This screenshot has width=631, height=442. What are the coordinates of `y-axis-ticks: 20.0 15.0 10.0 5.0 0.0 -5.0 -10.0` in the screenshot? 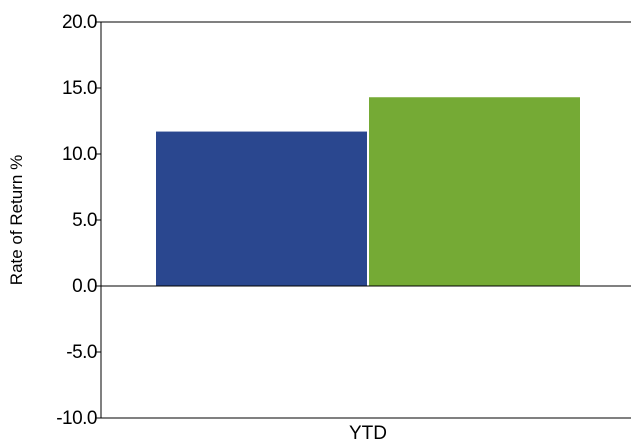 It's located at (78, 220).